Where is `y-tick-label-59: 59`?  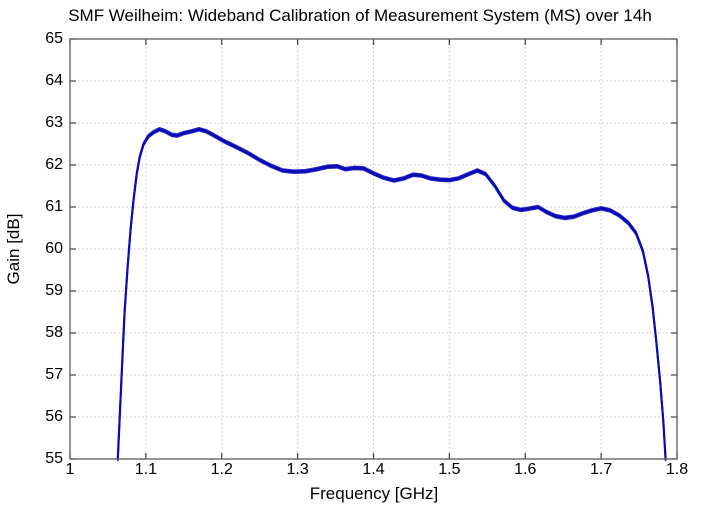
y-tick-label-59: 59 is located at coordinates (54, 290).